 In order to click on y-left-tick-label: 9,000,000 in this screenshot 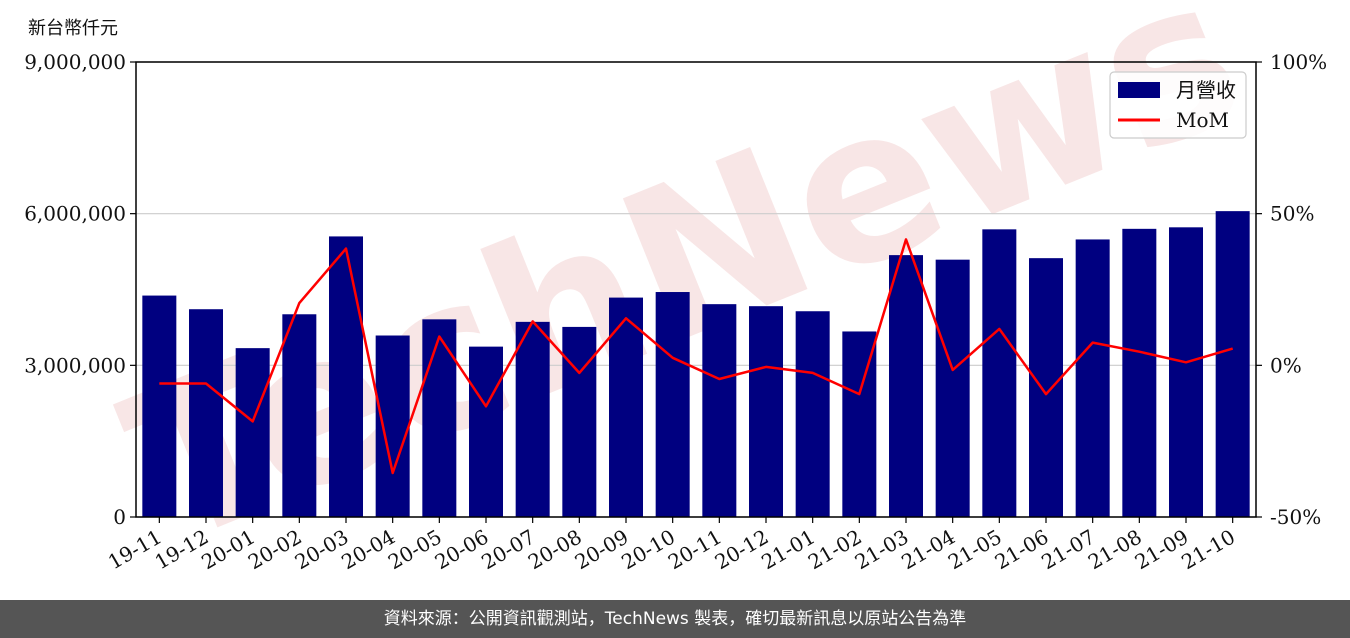, I will do `click(75, 62)`.